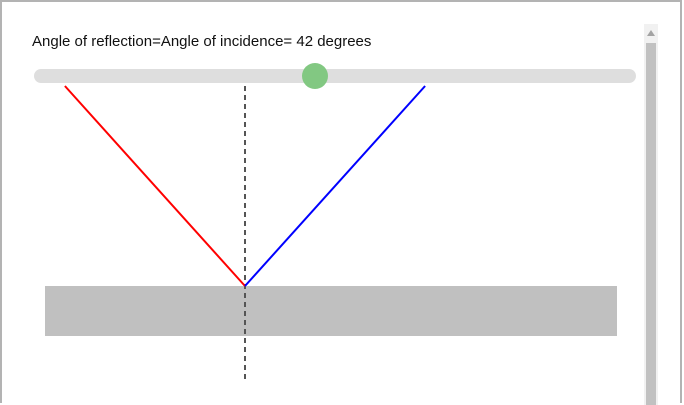 The width and height of the screenshot is (684, 405). I want to click on scrollbar-thumb, so click(651, 224).